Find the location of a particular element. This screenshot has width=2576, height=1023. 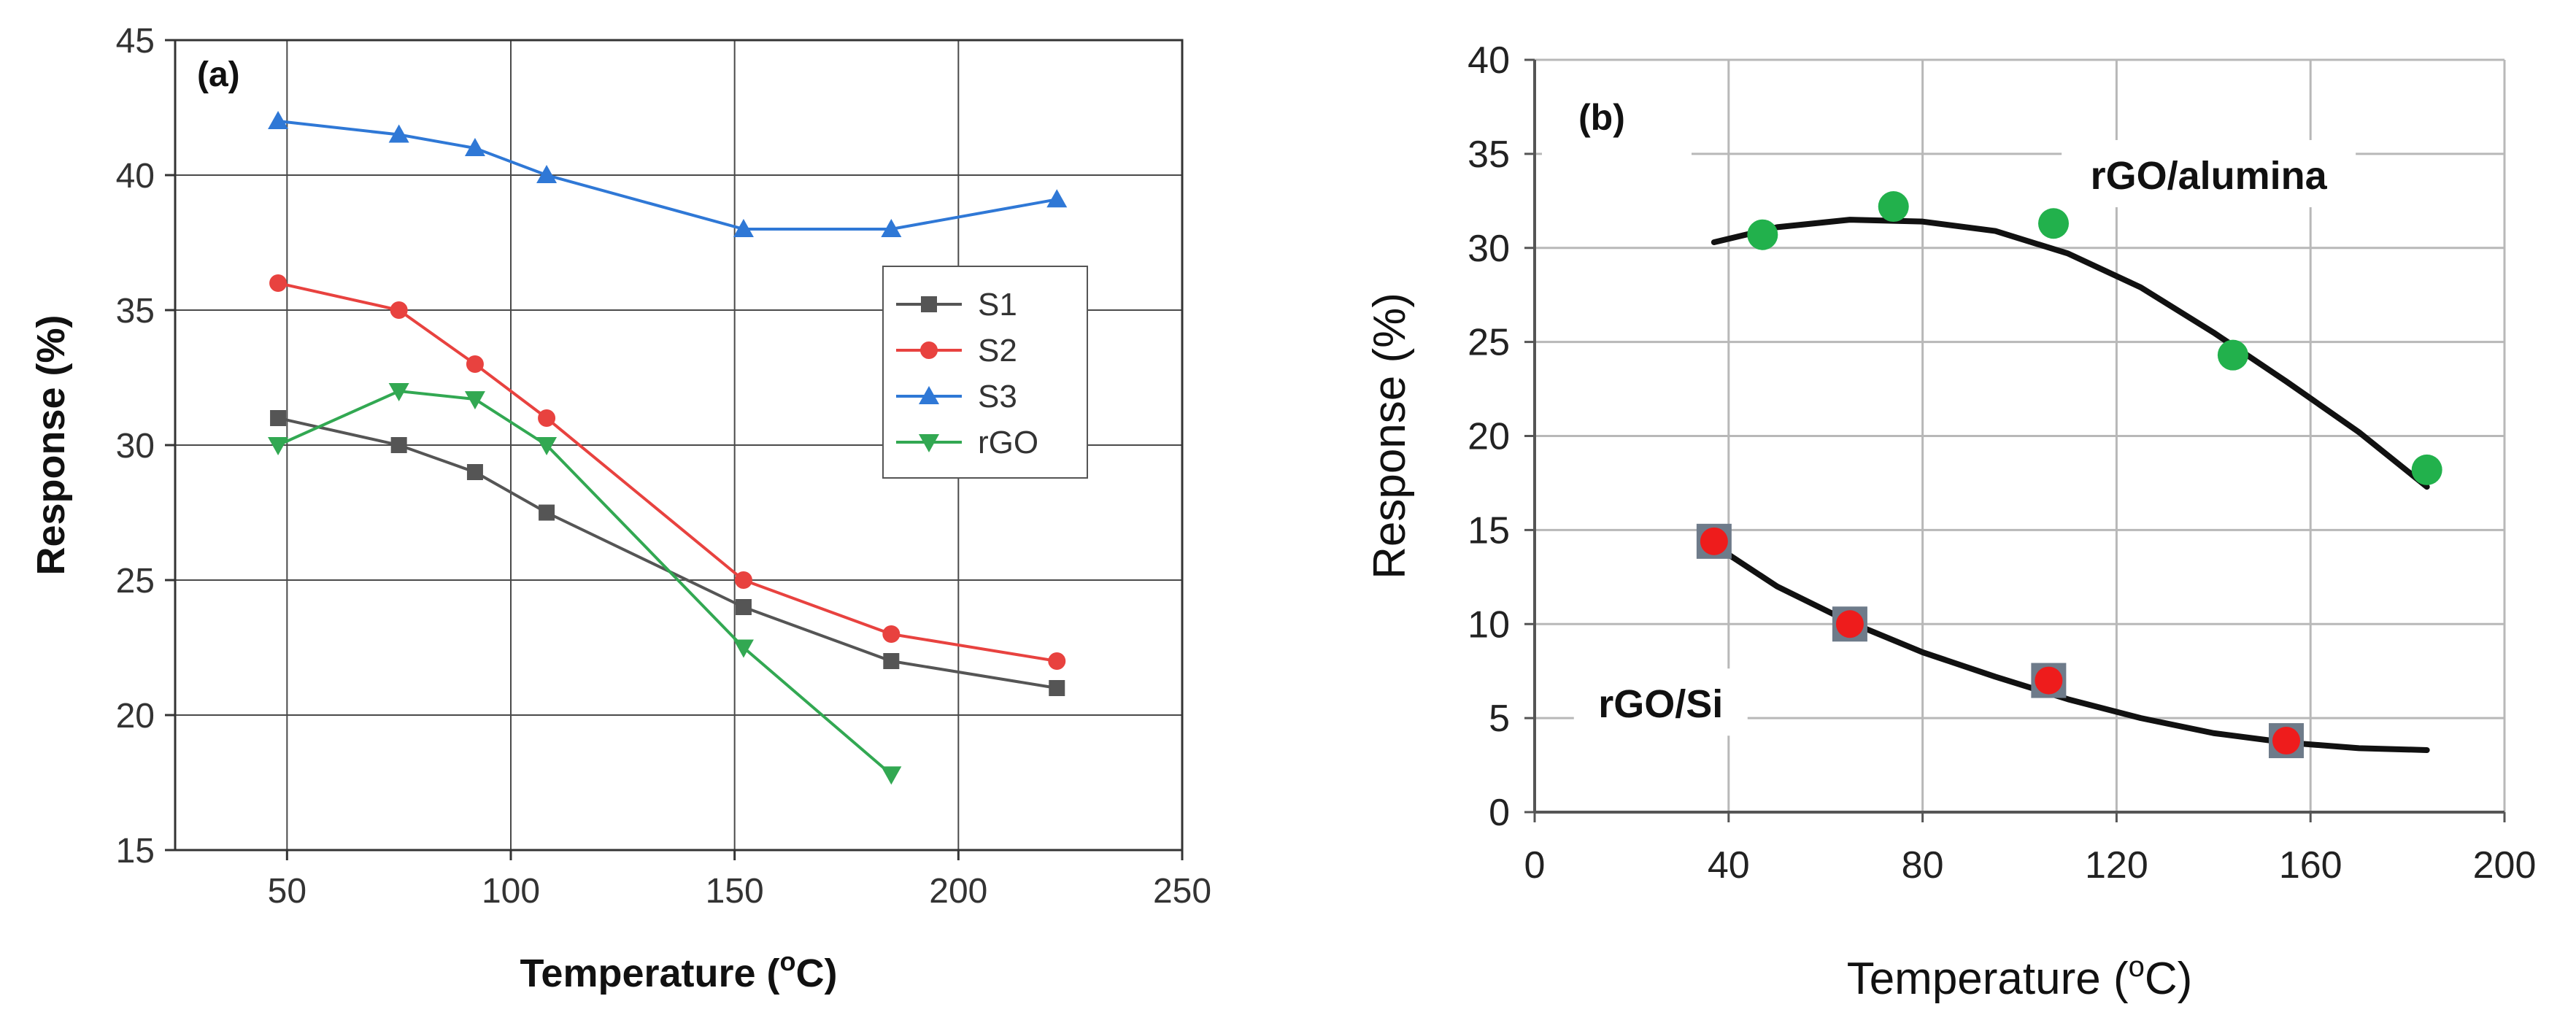

x-tick-label-a: 250 is located at coordinates (1182, 891).